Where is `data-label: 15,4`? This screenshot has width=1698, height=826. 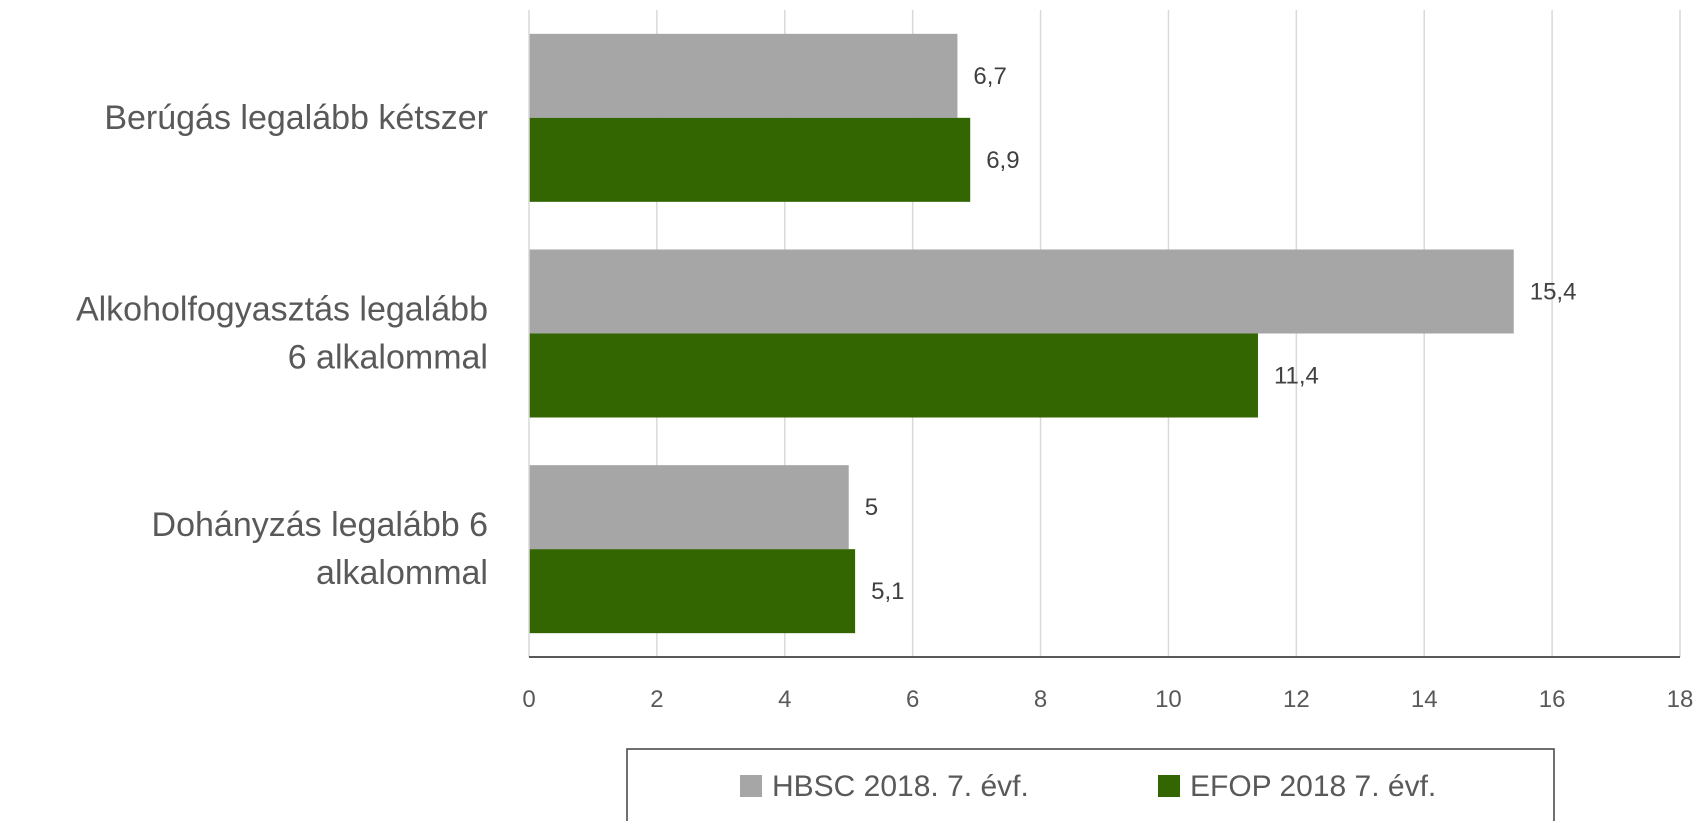
data-label: 15,4 is located at coordinates (1553, 292).